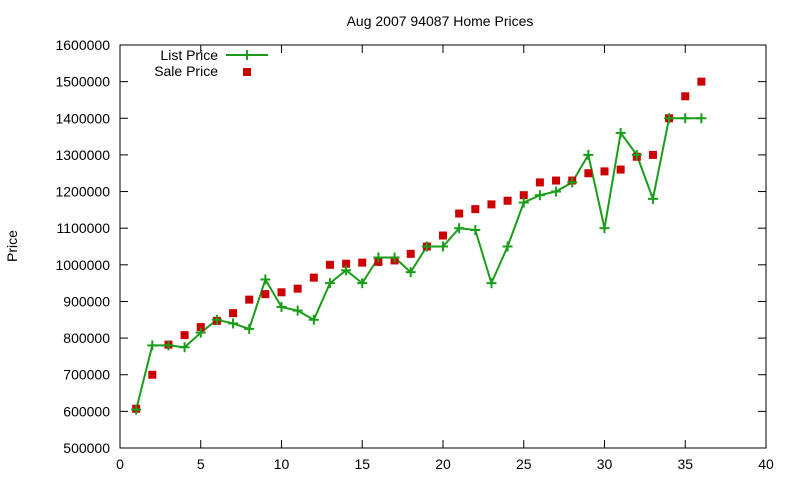 The width and height of the screenshot is (800, 480). What do you see at coordinates (685, 464) in the screenshot?
I see `x-tick-label-35: 35` at bounding box center [685, 464].